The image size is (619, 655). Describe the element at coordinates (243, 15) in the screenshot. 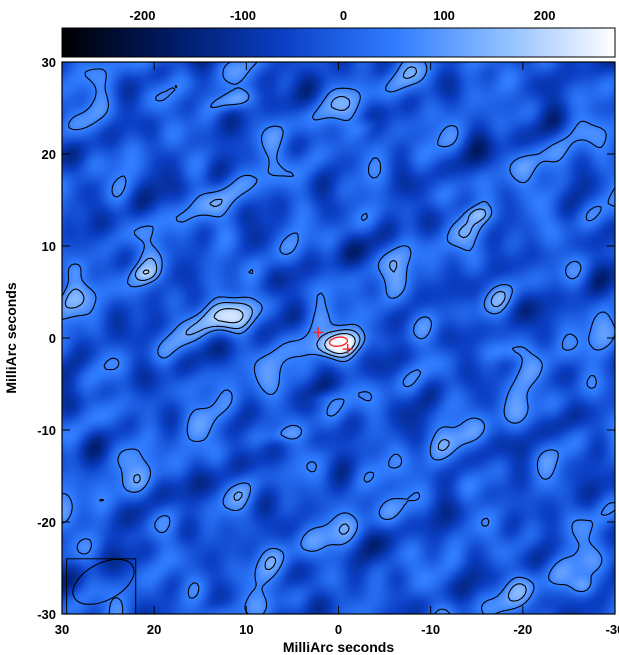

I see `colorbar-tick-label: -100` at that location.